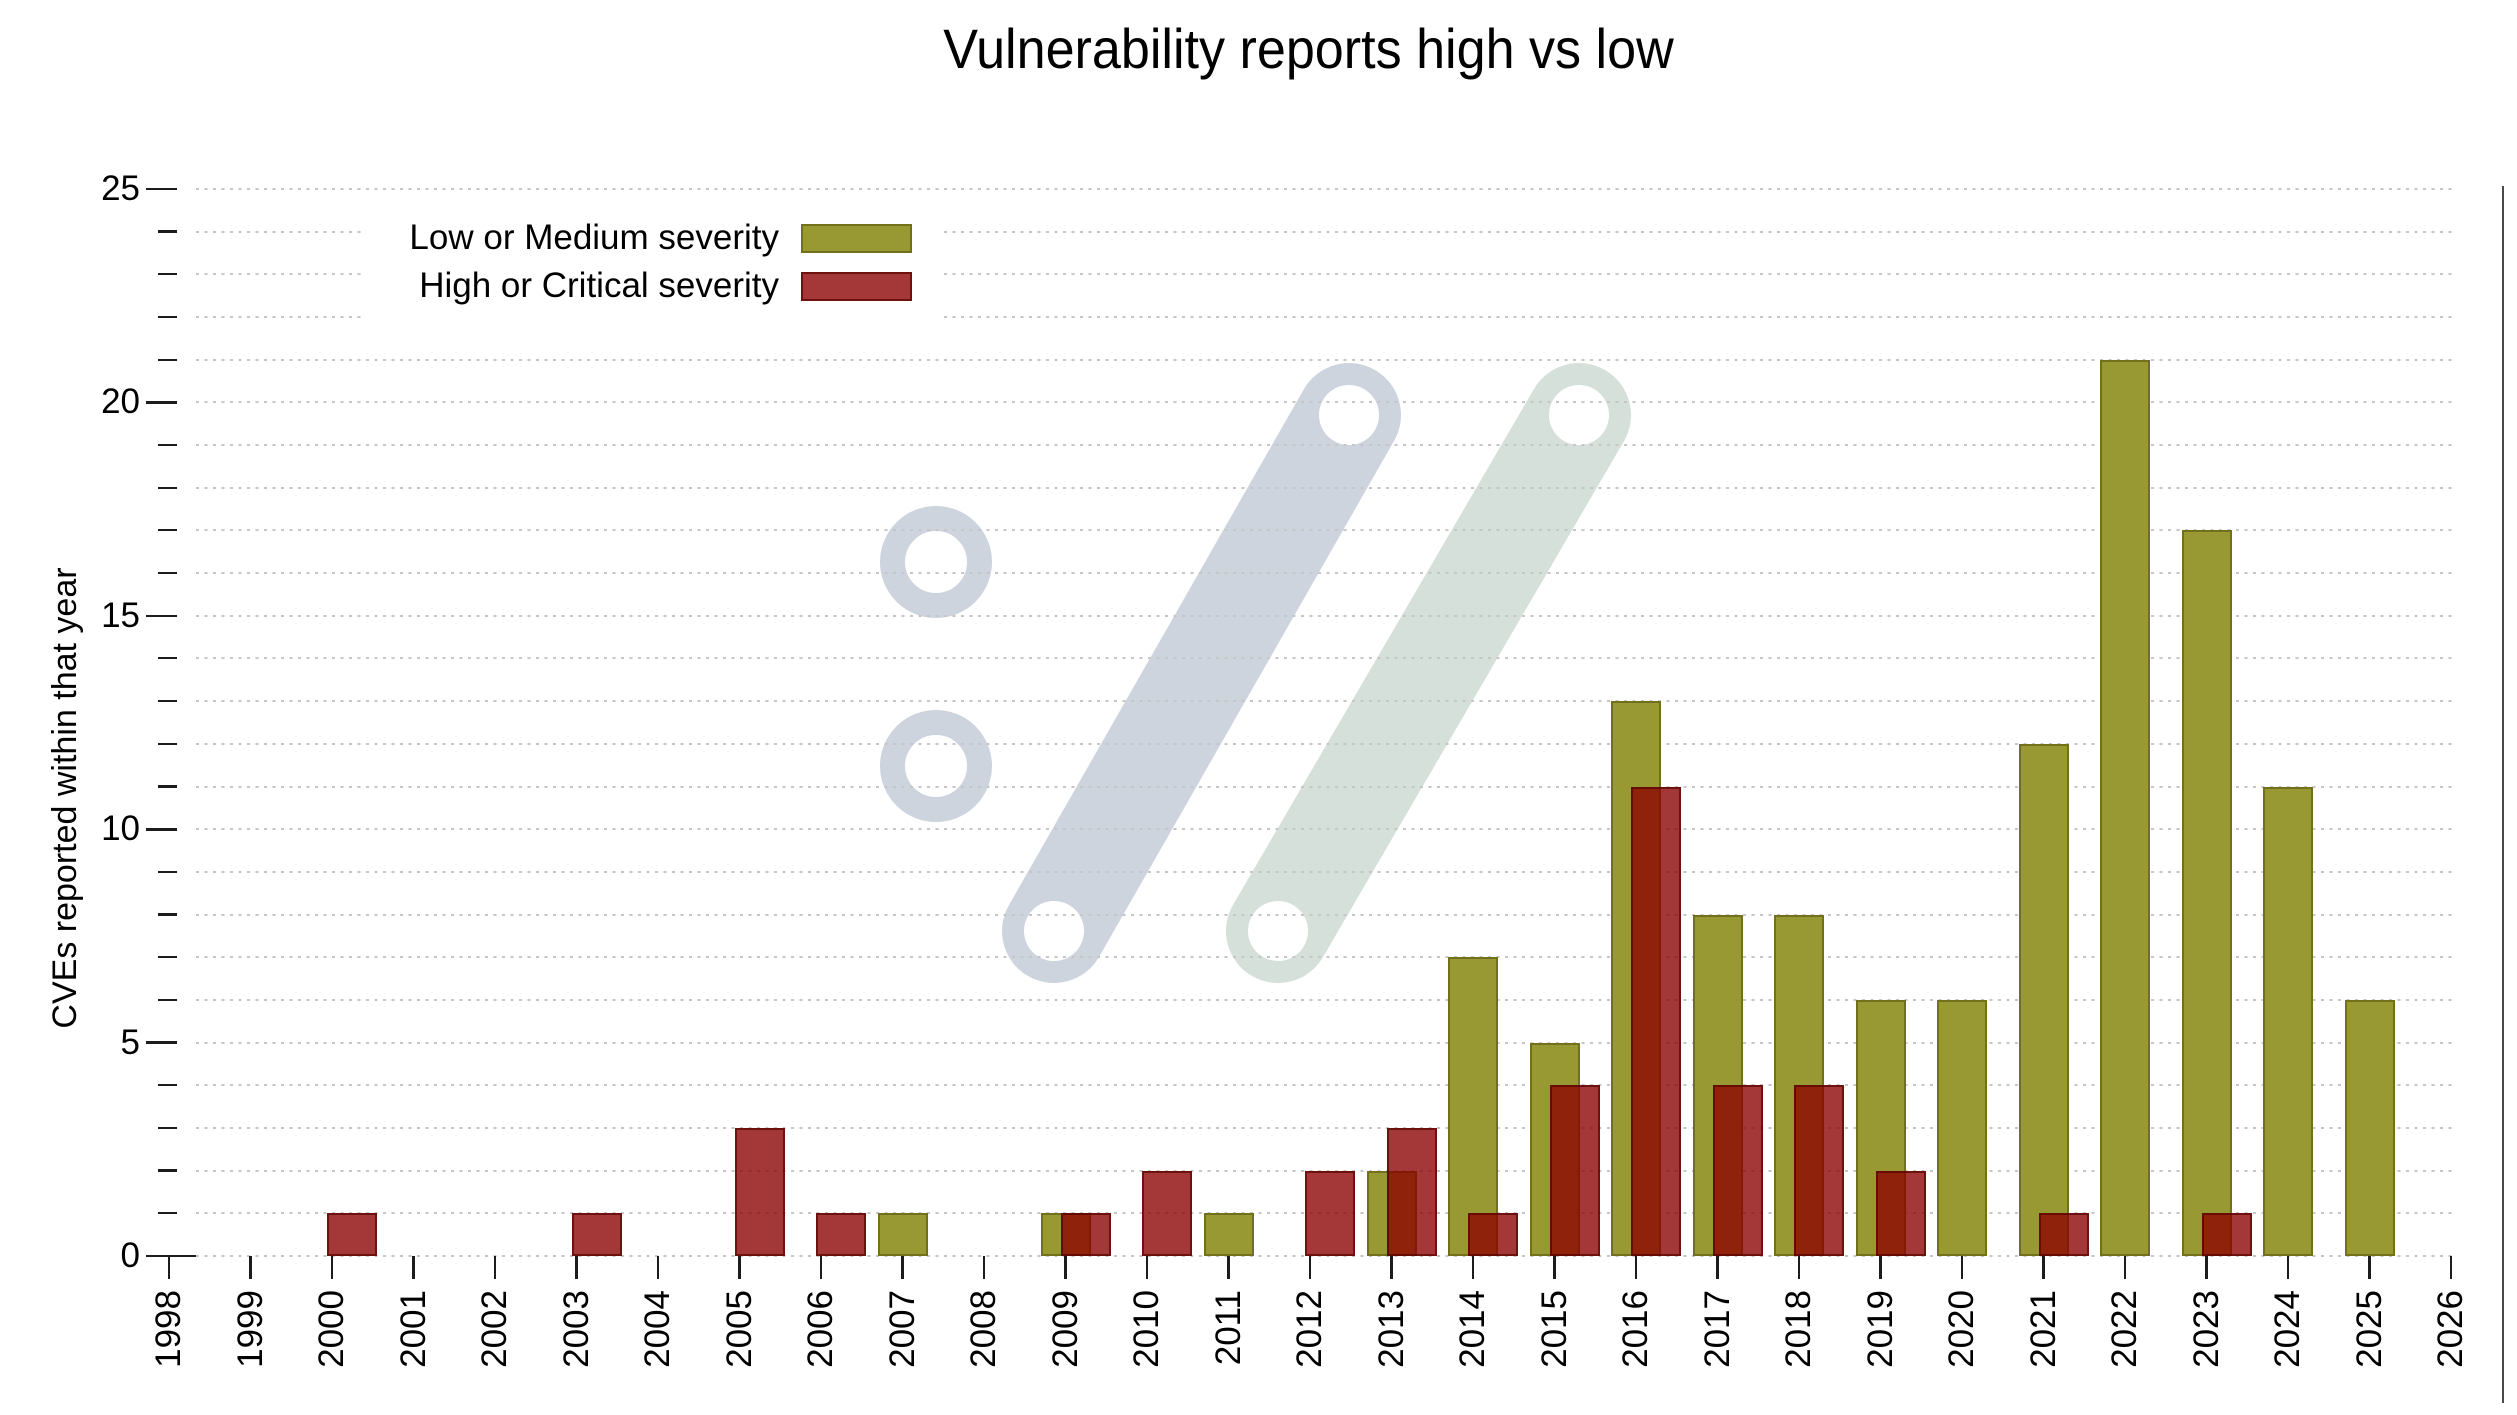 This screenshot has height=1415, width=2517. I want to click on bar-low-medium-2014, so click(1473, 1106).